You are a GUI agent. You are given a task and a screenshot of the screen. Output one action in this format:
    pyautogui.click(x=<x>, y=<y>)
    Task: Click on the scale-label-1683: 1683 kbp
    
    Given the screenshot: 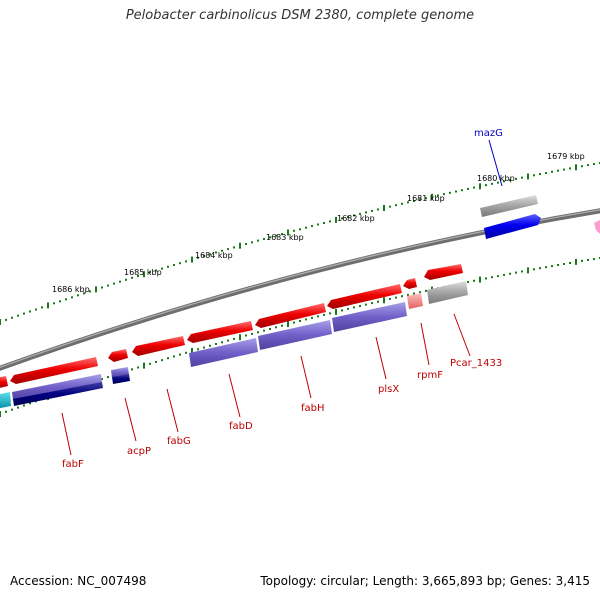 What is the action you would take?
    pyautogui.click(x=285, y=237)
    